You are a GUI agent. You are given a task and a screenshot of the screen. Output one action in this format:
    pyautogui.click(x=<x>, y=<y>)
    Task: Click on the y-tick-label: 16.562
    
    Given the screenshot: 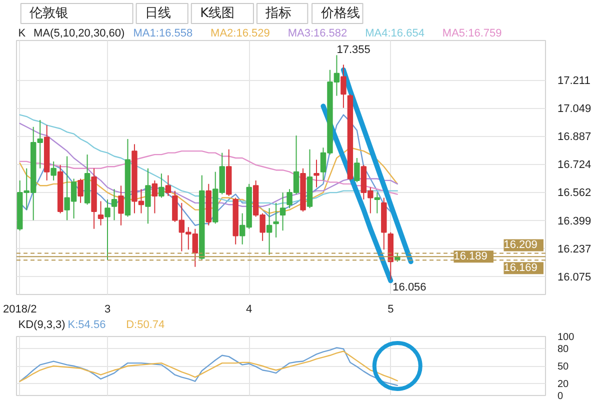 What is the action you would take?
    pyautogui.click(x=575, y=193)
    